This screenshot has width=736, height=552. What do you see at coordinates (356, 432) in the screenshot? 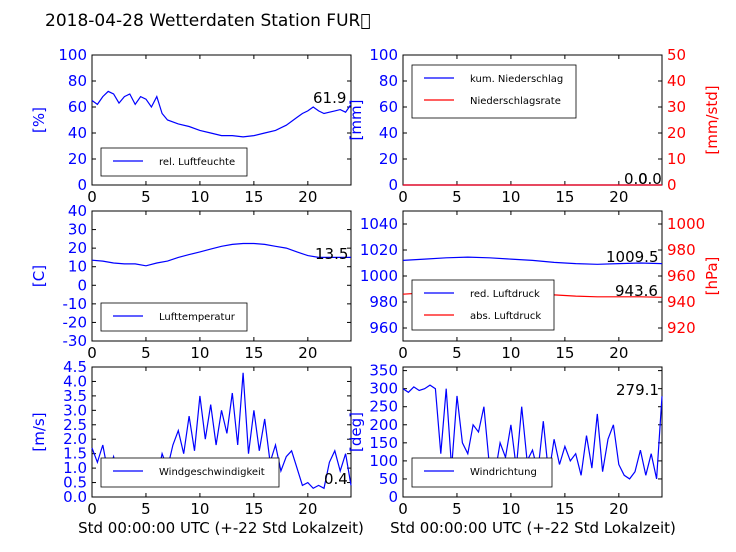
I see `y-axis-label: [deg]` at bounding box center [356, 432].